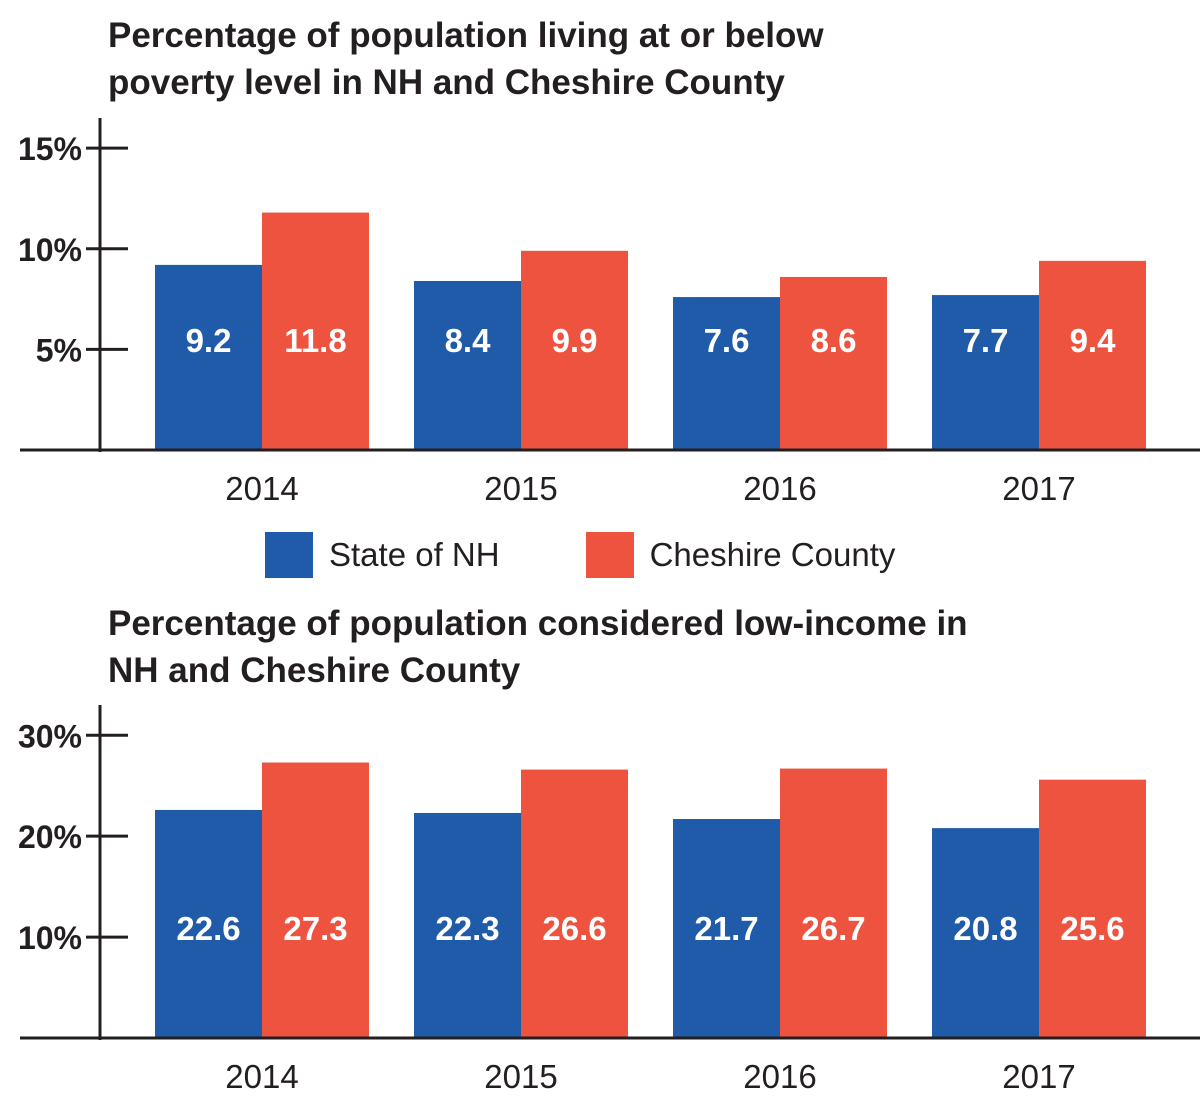 This screenshot has width=1200, height=1115. What do you see at coordinates (209, 340) in the screenshot?
I see `data-label-nh-2014: 9.2` at bounding box center [209, 340].